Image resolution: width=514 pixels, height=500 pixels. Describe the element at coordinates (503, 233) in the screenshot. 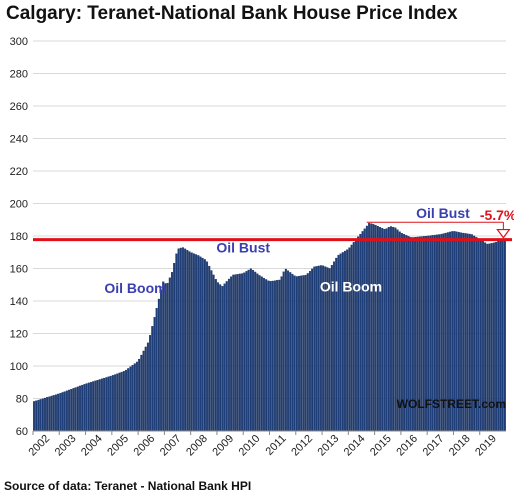

I see `drop-arrow` at that location.